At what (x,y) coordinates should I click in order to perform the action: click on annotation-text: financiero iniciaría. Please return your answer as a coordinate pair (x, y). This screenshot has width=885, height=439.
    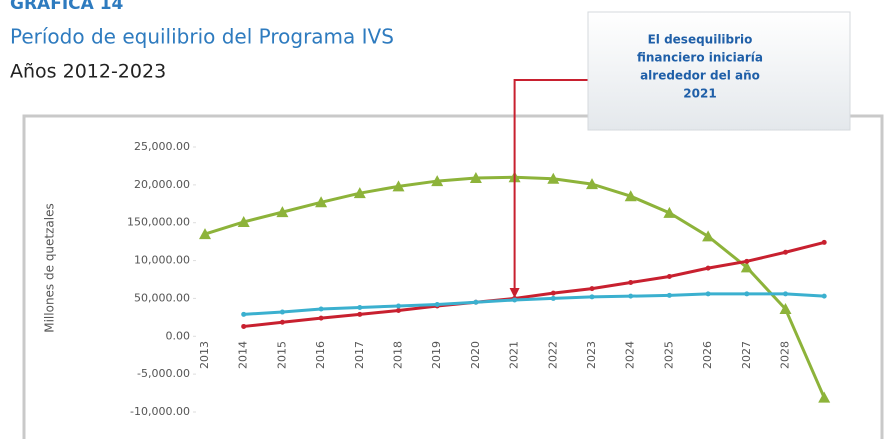
    Looking at the image, I should click on (700, 58).